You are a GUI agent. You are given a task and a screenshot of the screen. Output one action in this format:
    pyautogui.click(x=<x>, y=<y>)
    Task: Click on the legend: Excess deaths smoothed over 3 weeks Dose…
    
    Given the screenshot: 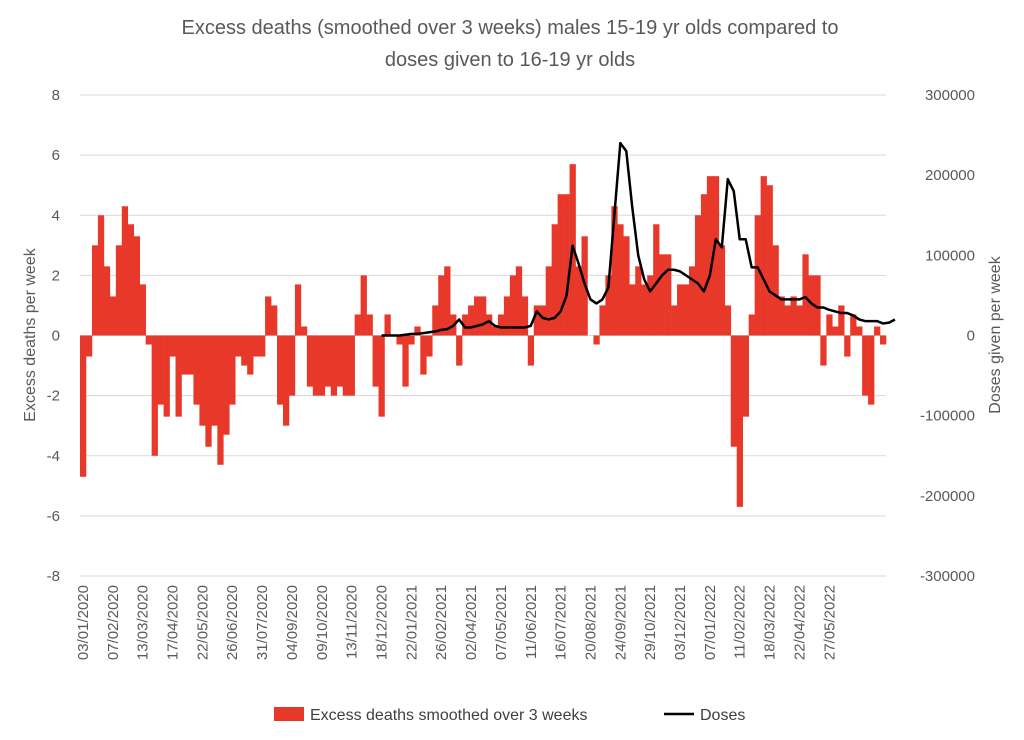 What is the action you would take?
    pyautogui.click(x=509, y=715)
    